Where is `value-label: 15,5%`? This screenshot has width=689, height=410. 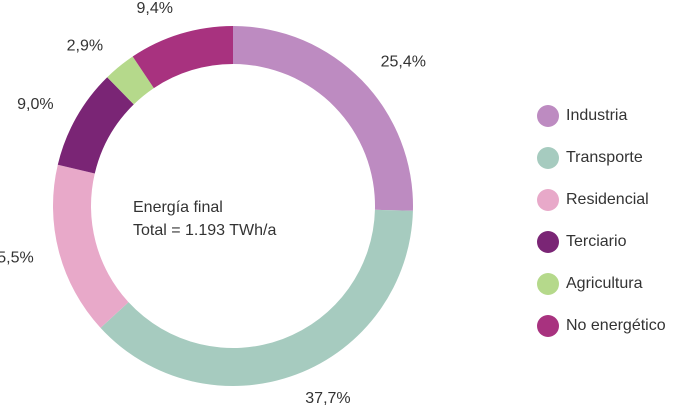
value-label: 15,5% is located at coordinates (17, 257).